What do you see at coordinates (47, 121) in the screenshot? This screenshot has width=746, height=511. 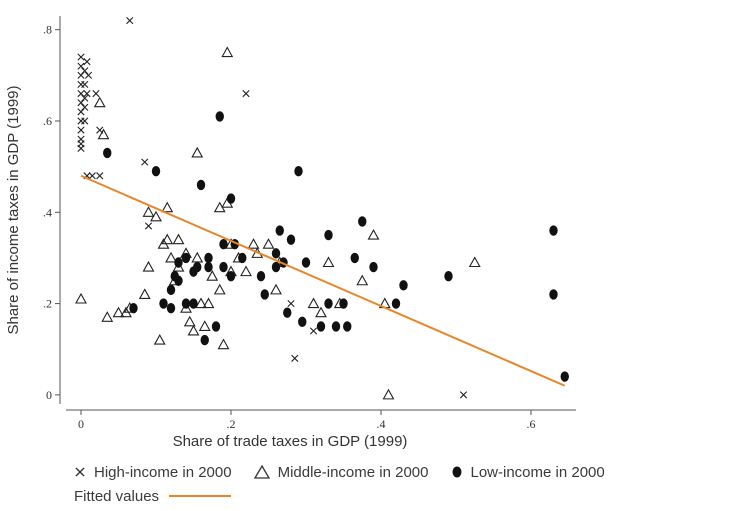 I see `y-tick-label: .6` at bounding box center [47, 121].